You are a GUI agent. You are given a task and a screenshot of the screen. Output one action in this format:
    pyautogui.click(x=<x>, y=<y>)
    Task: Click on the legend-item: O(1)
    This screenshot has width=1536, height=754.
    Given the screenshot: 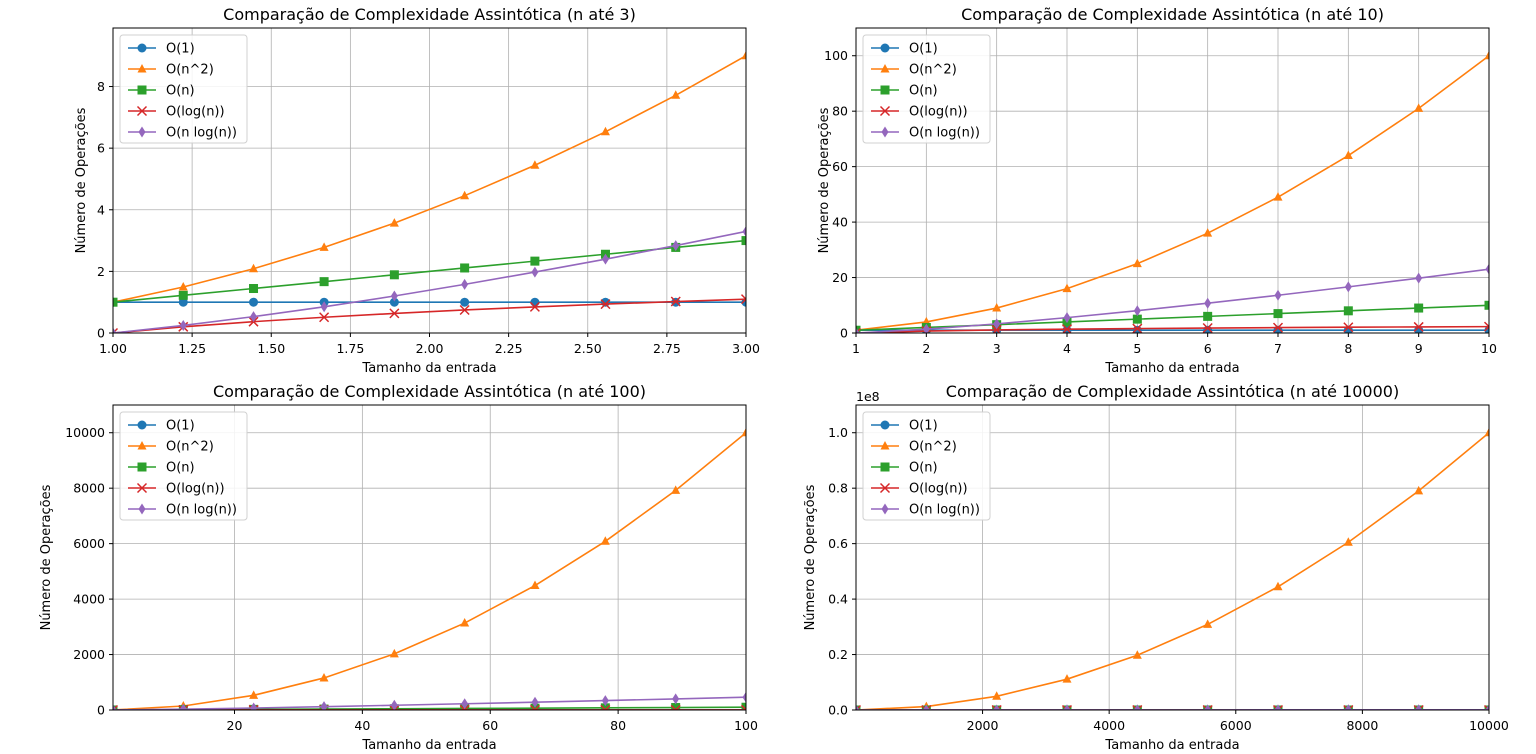 What is the action you would take?
    pyautogui.click(x=904, y=49)
    